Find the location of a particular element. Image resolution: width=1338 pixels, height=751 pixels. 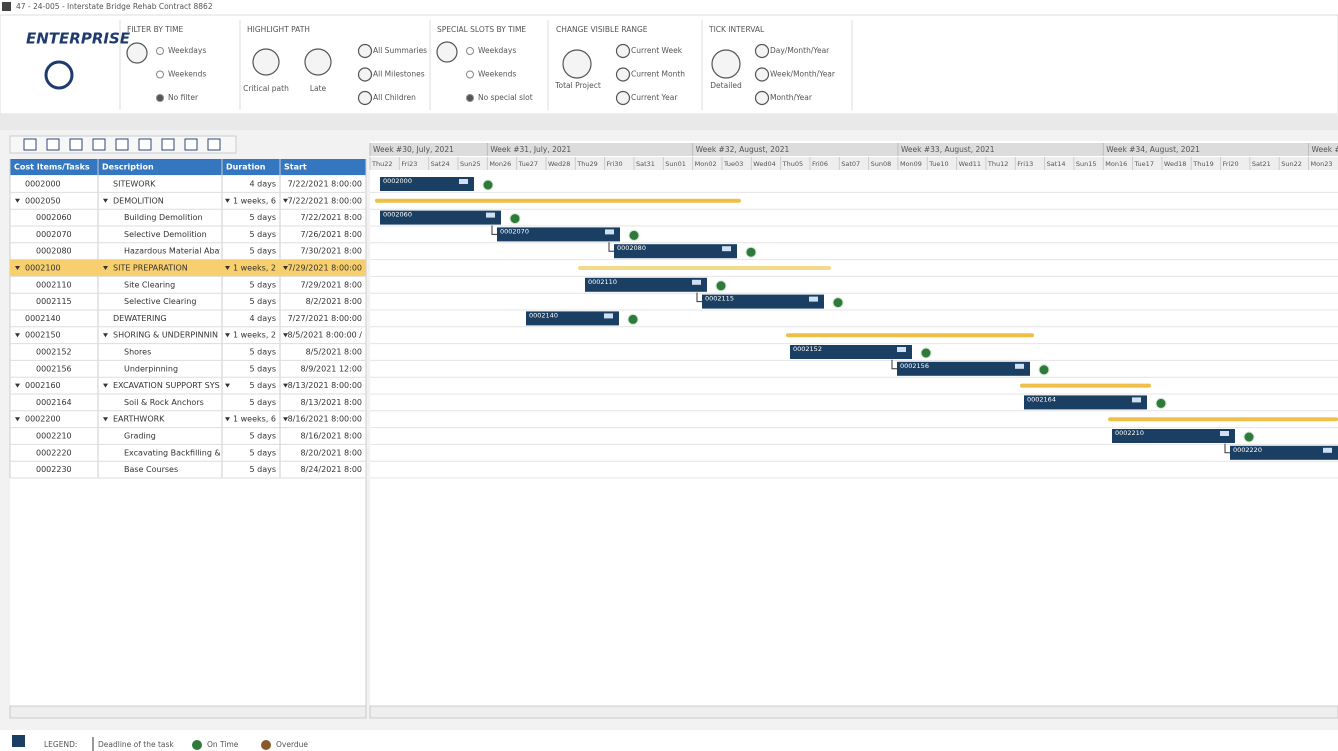

column-header: Cost Items/Tasks is located at coordinates (52, 167).